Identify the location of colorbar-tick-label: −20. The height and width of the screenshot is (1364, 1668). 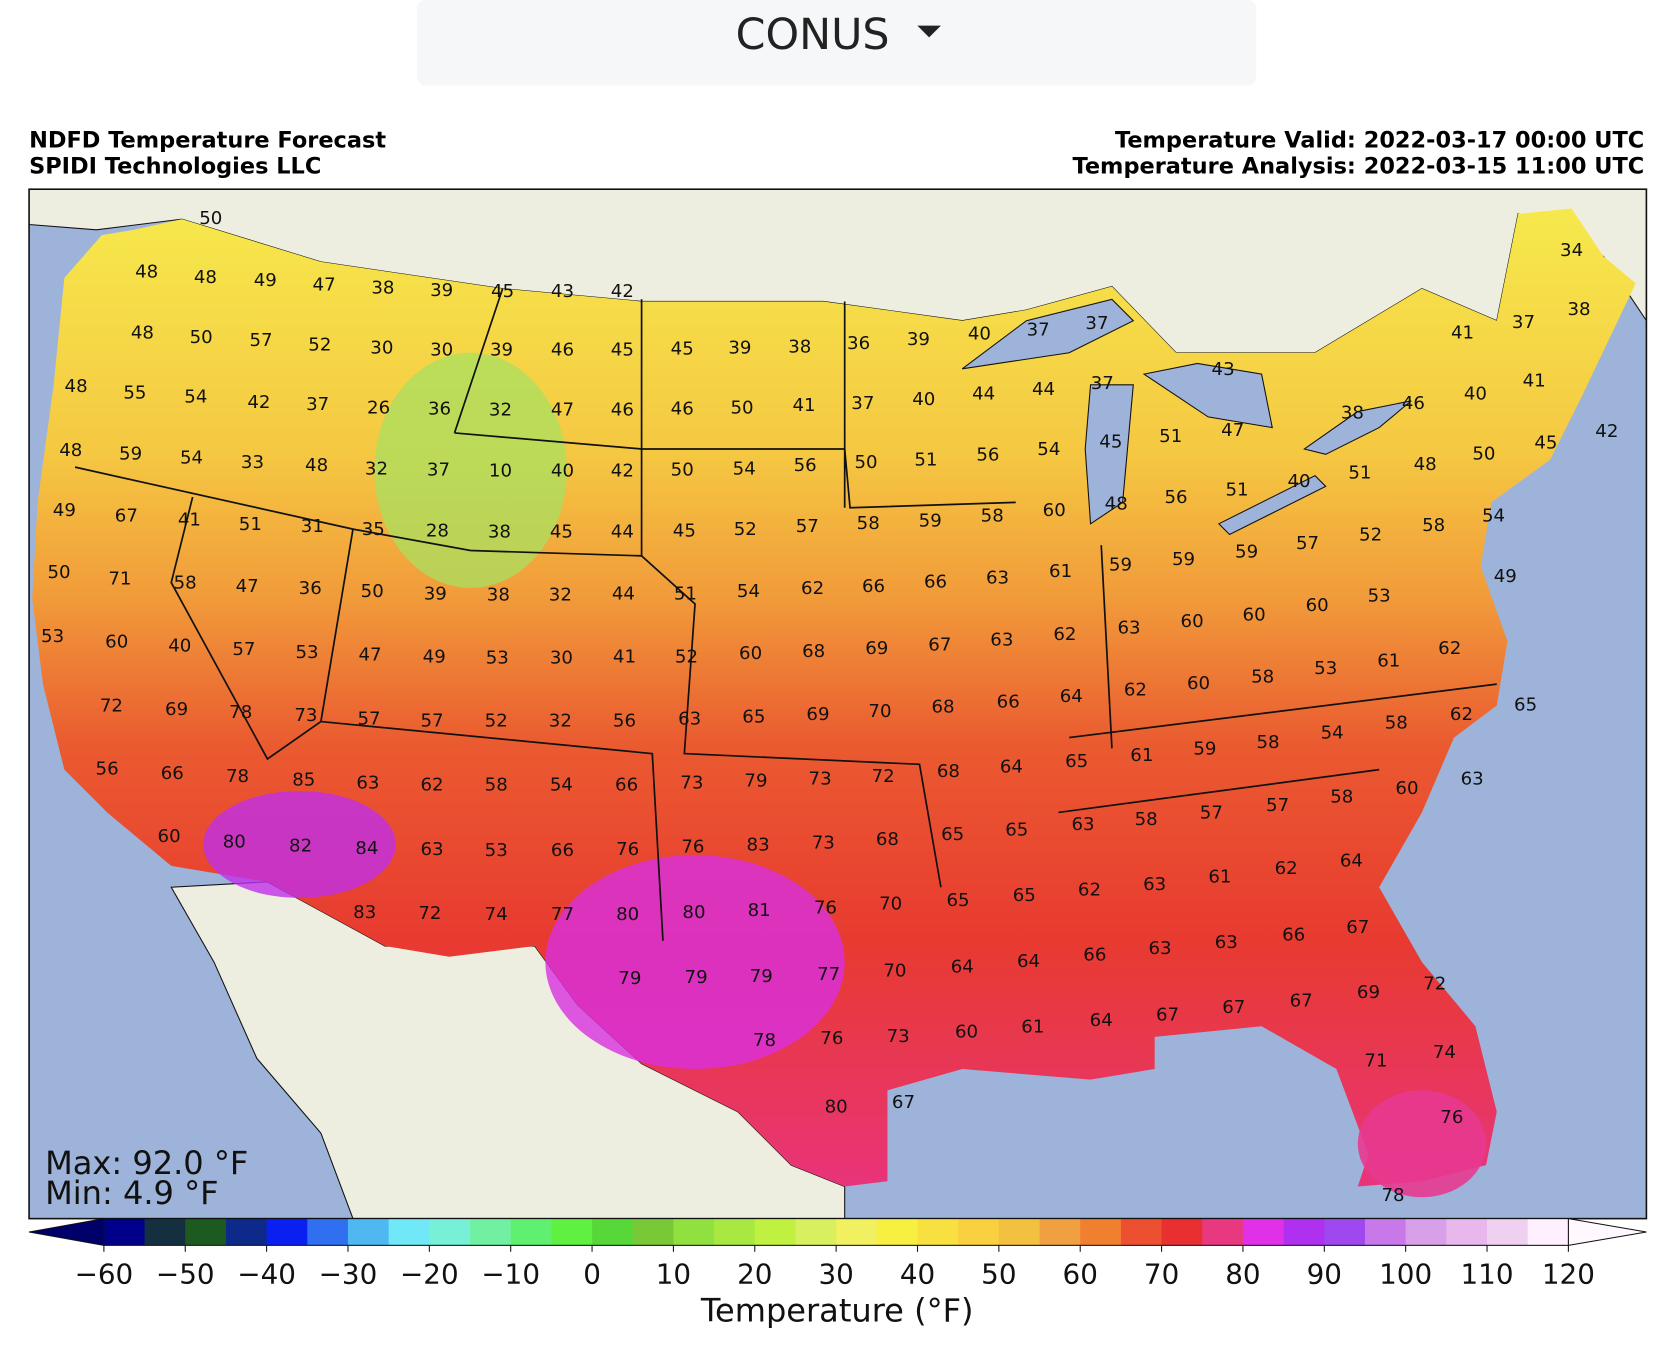
(429, 1273).